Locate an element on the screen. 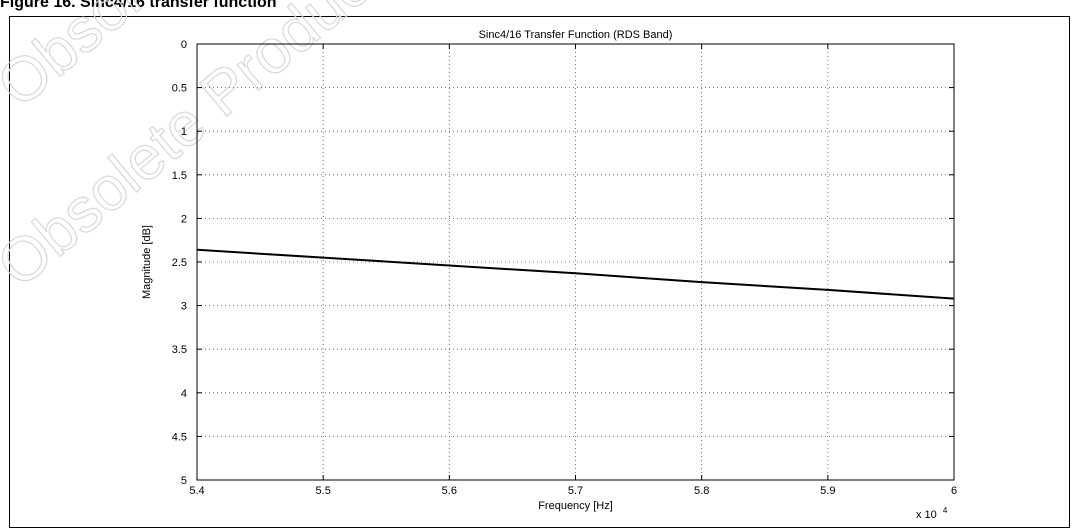 This screenshot has height=531, width=1082. y-tick-label: 4 is located at coordinates (184, 394).